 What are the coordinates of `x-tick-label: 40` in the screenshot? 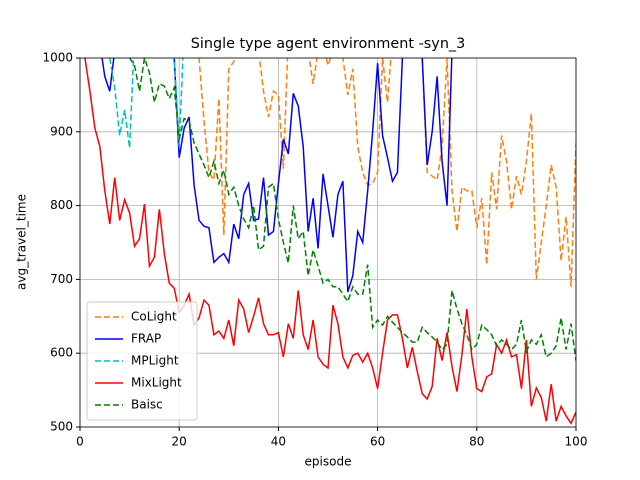 It's located at (278, 442).